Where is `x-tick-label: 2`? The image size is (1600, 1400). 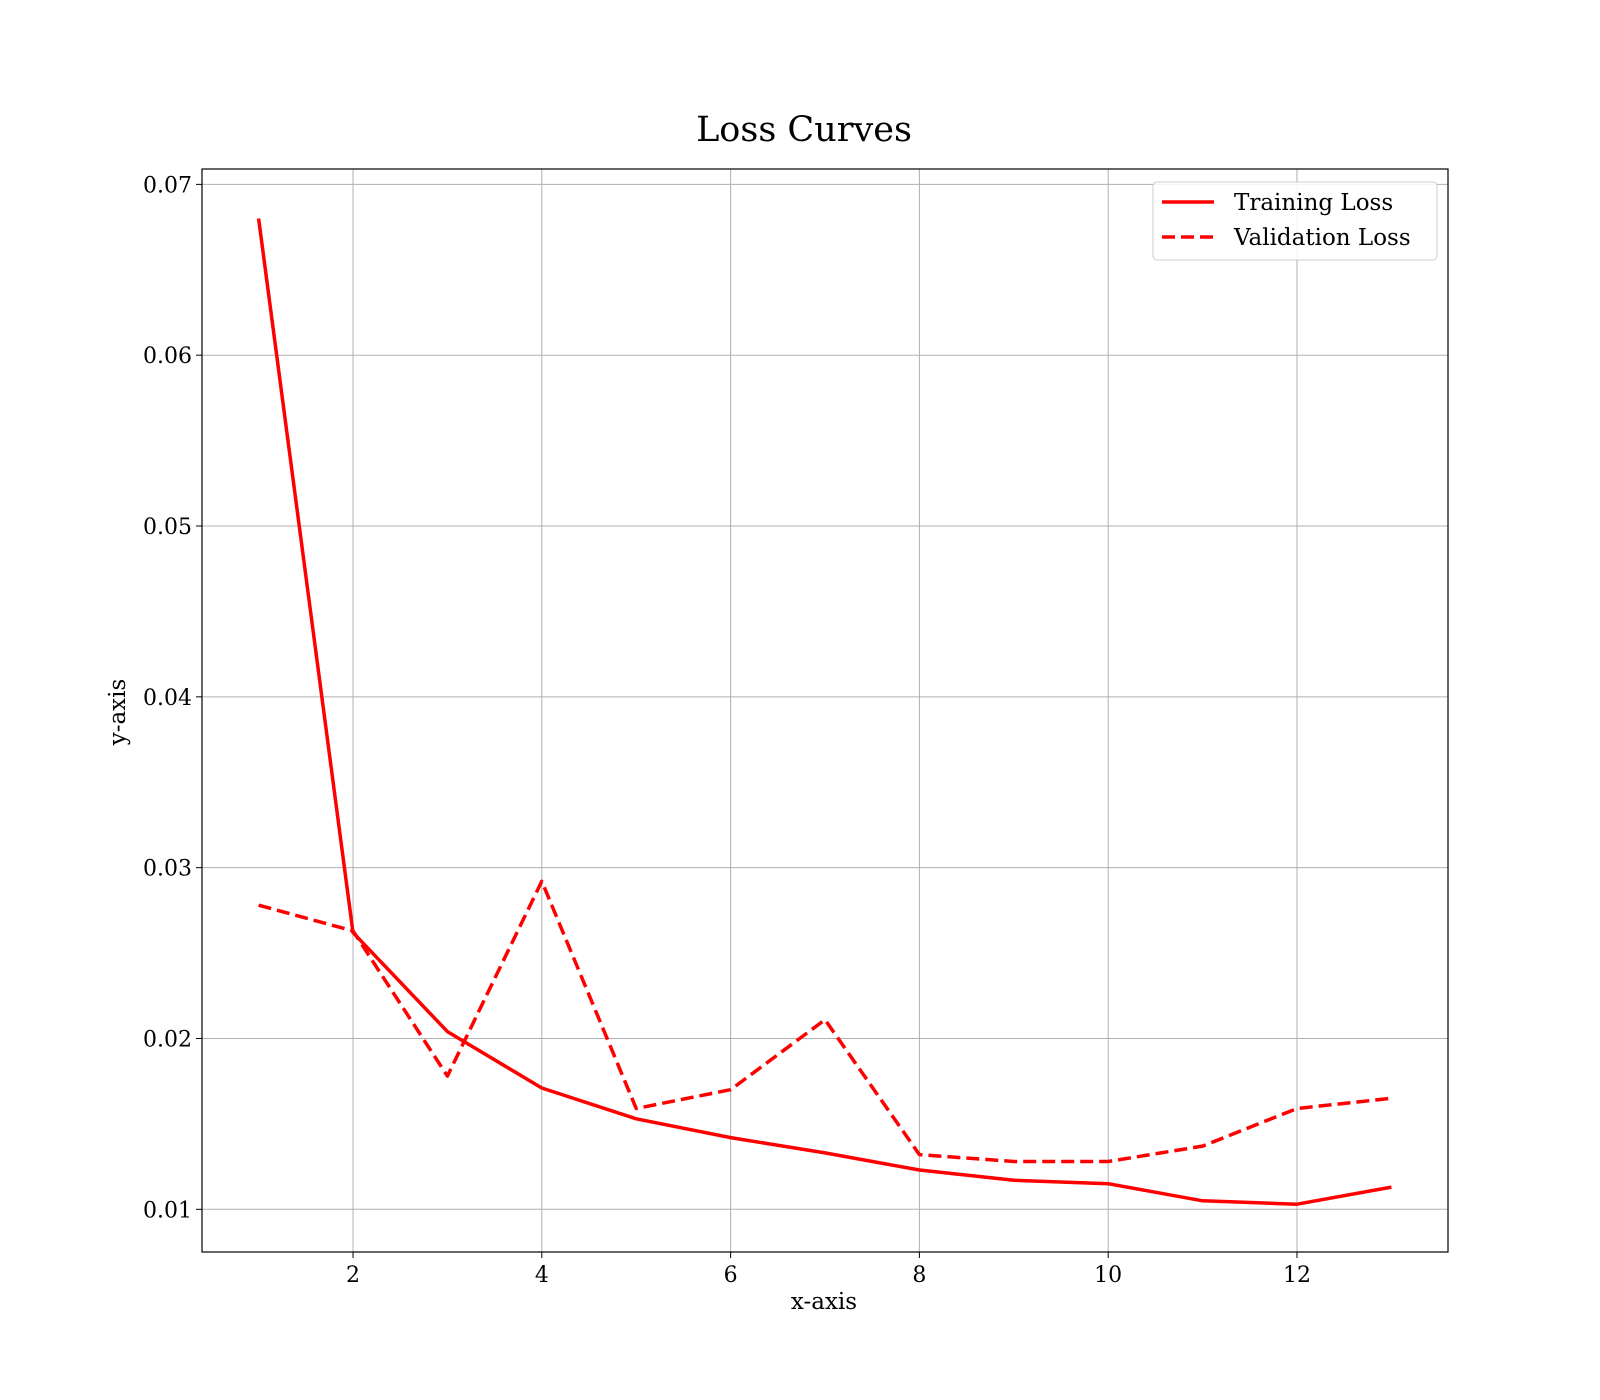 x-tick-label: 2 is located at coordinates (353, 1275).